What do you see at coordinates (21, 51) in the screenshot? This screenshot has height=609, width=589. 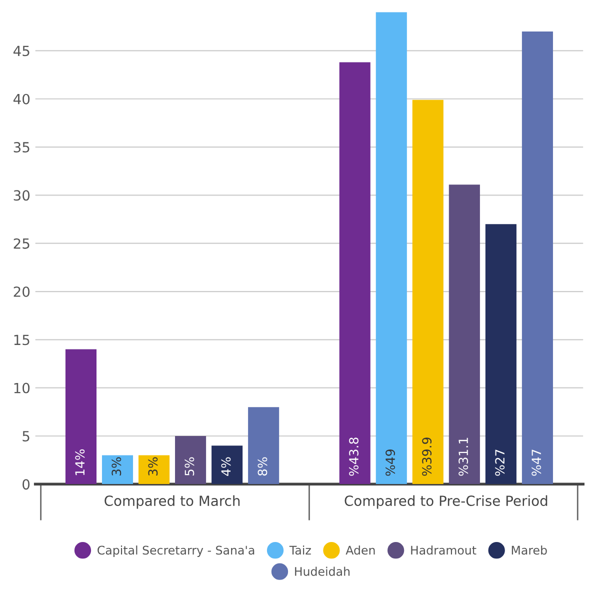 I see `y-tick-label: 45` at bounding box center [21, 51].